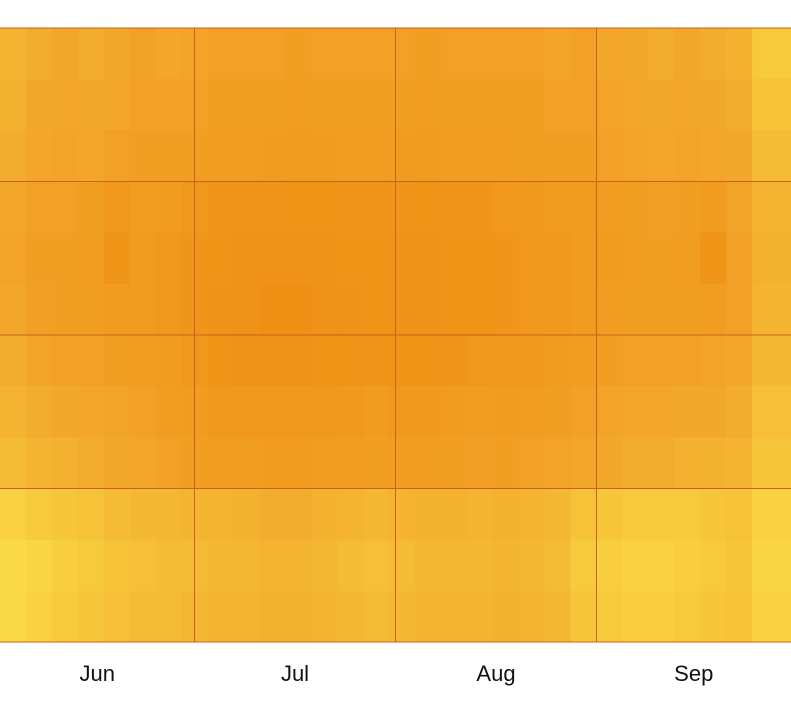 Image resolution: width=791 pixels, height=708 pixels. I want to click on x-tick-label: Aug, so click(495, 673).